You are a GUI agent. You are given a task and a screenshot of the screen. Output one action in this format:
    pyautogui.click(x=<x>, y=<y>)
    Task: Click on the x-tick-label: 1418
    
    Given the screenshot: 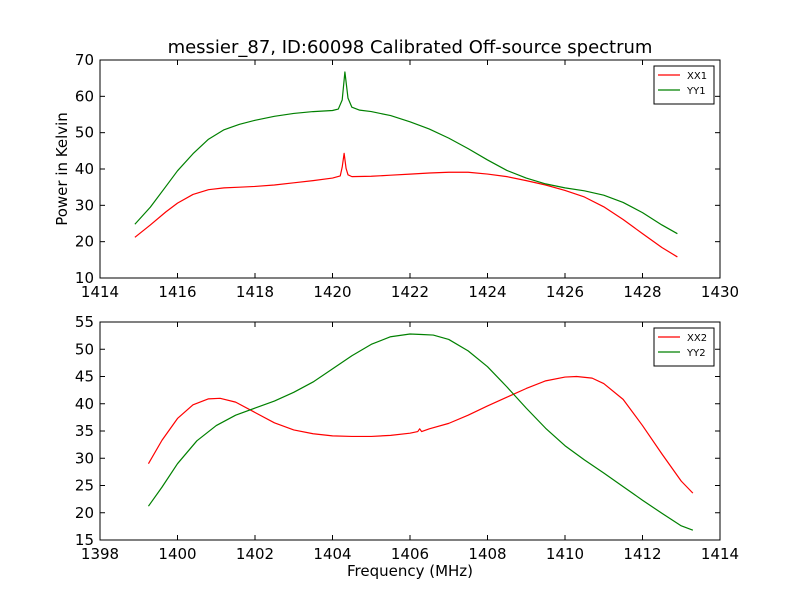 What is the action you would take?
    pyautogui.click(x=255, y=292)
    